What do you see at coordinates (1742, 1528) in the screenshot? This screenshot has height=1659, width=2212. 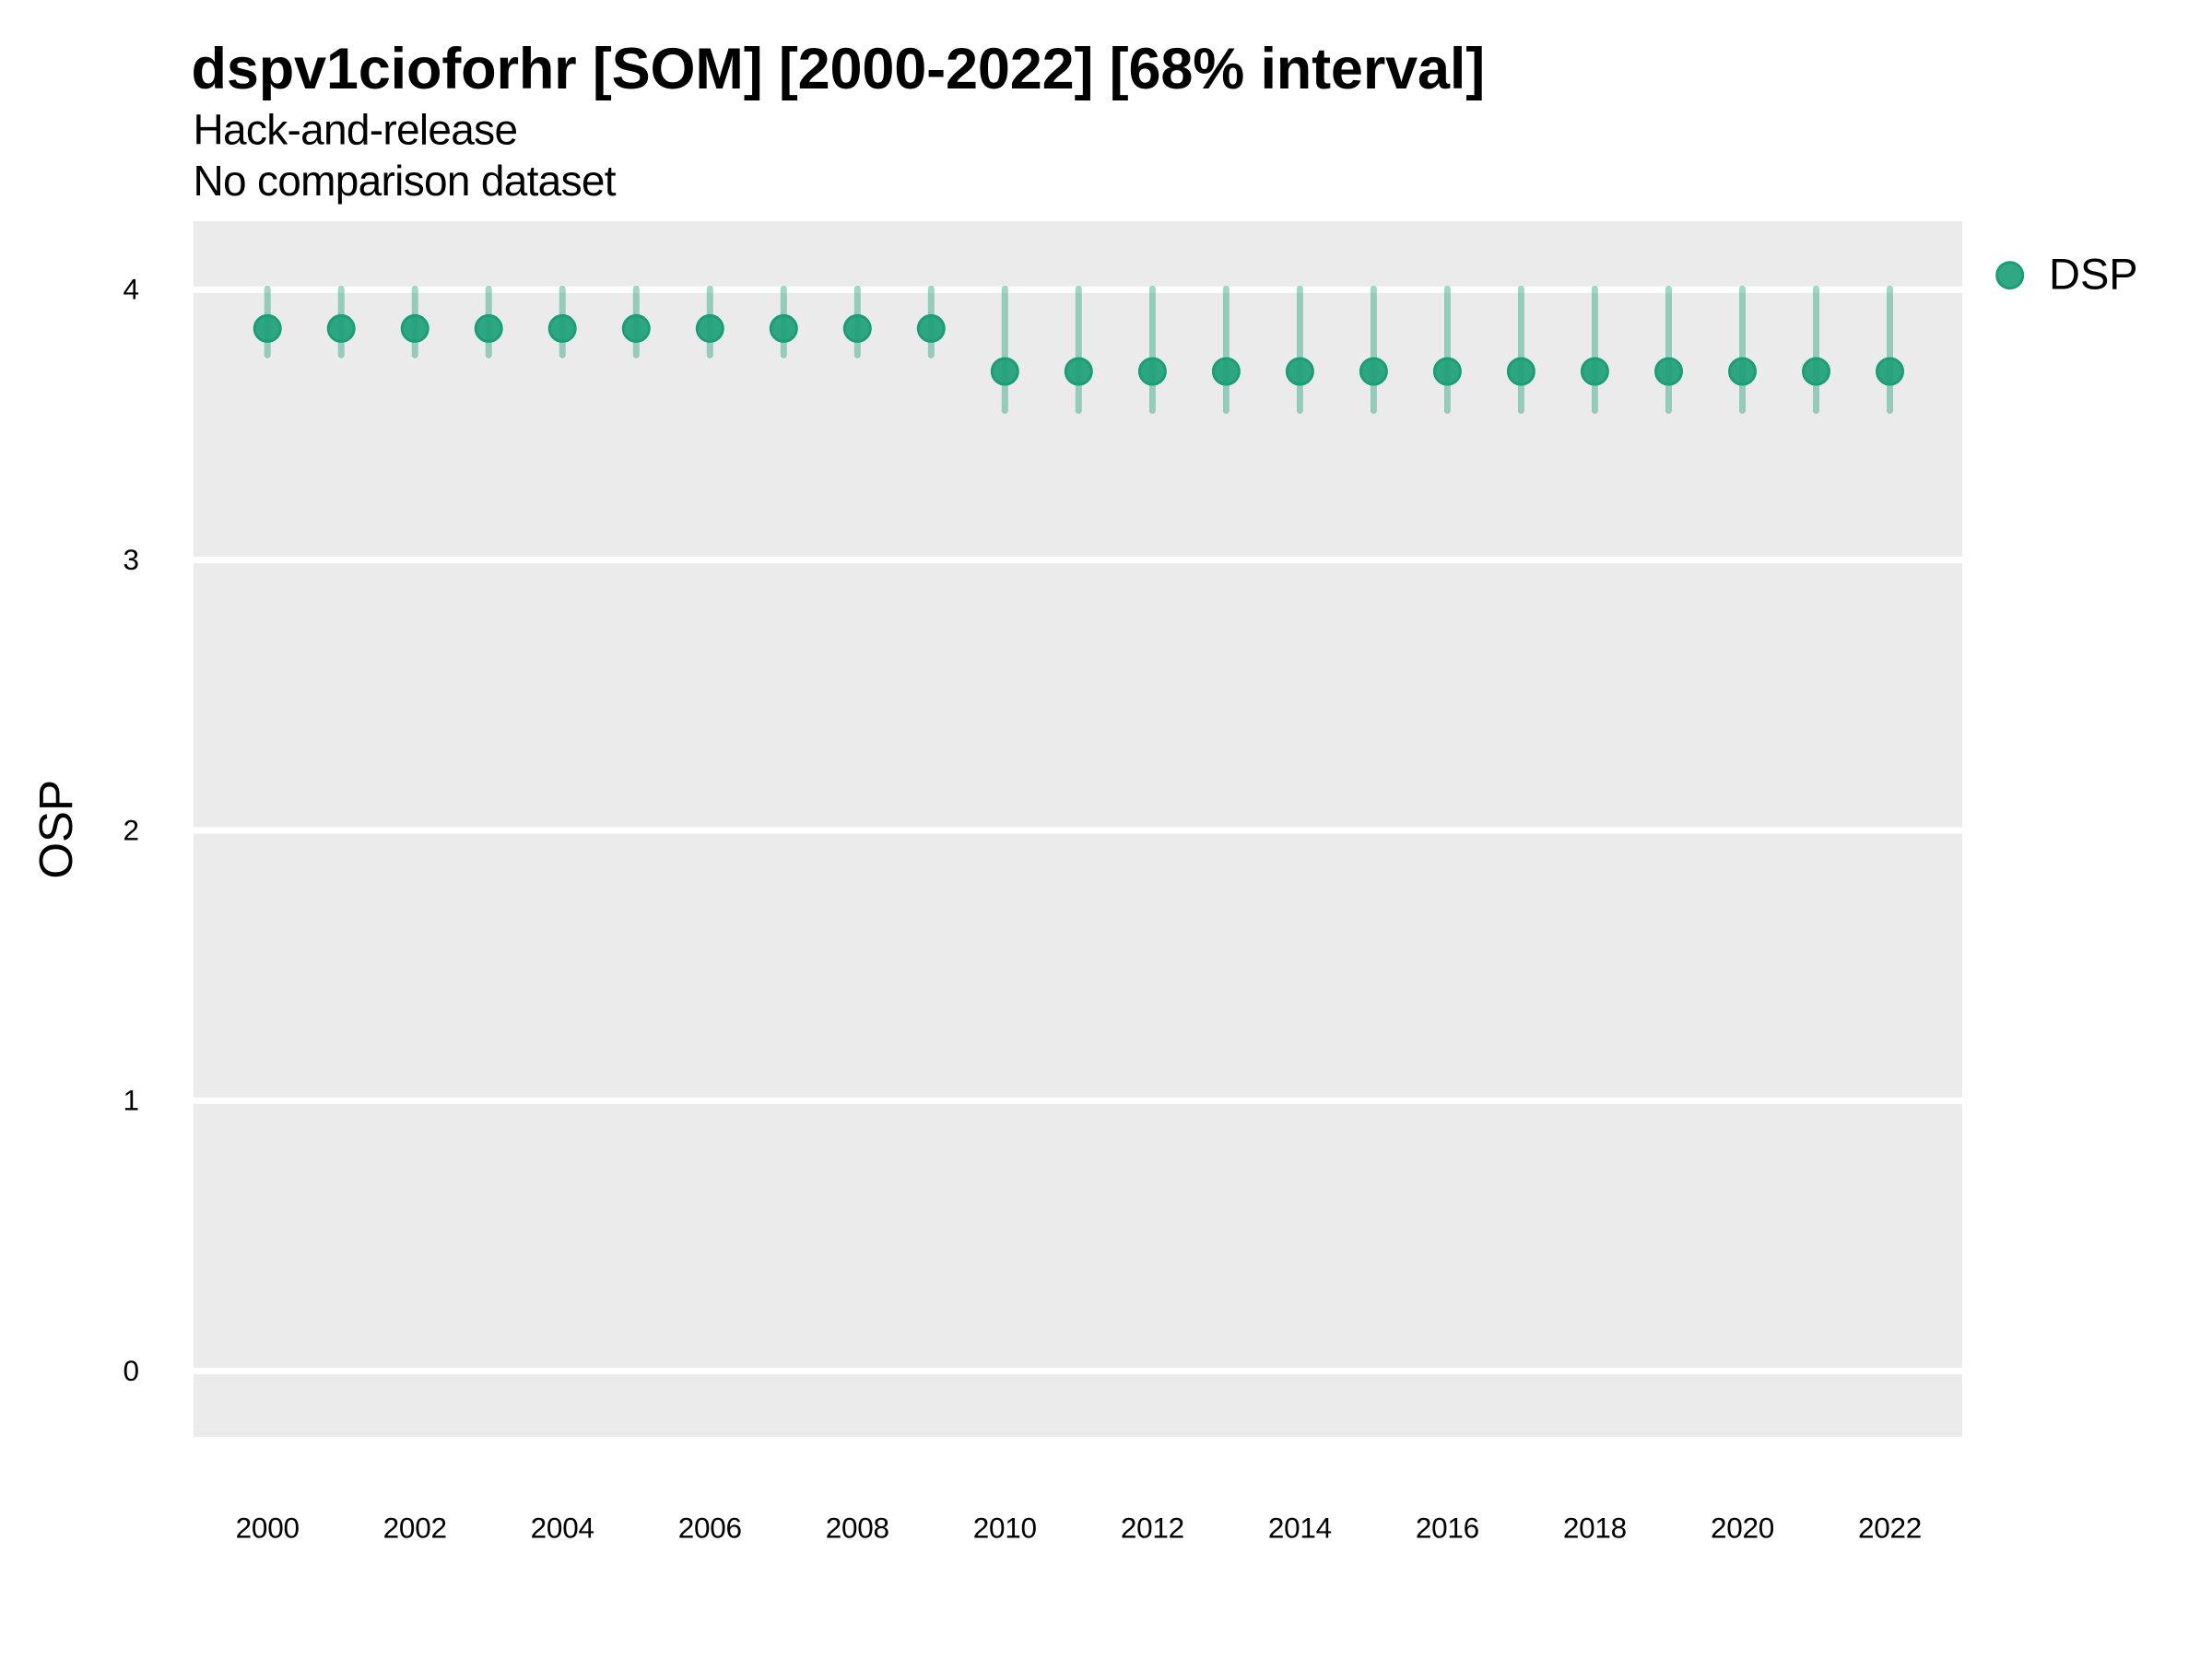 I see `svg-text: 2020` at bounding box center [1742, 1528].